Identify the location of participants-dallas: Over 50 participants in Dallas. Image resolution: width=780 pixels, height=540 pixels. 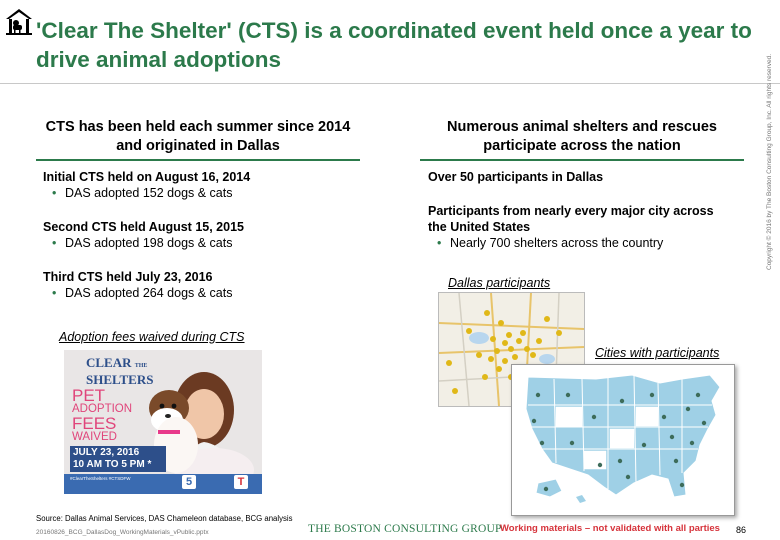
(516, 177).